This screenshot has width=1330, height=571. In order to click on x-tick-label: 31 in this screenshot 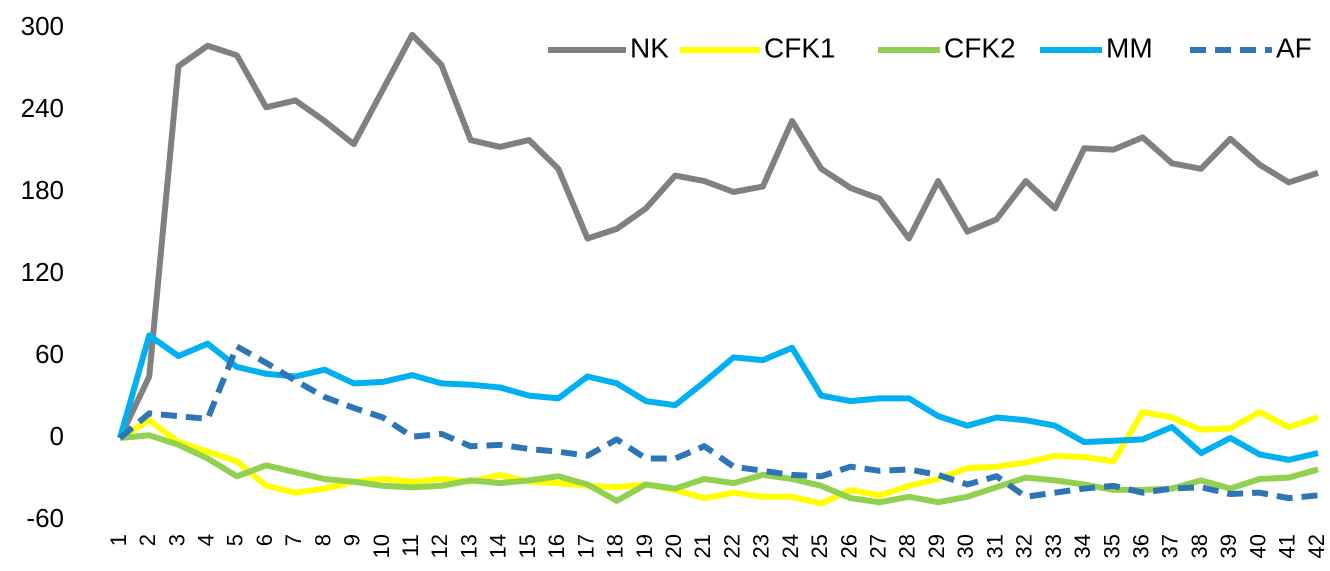, I will do `click(994, 546)`.